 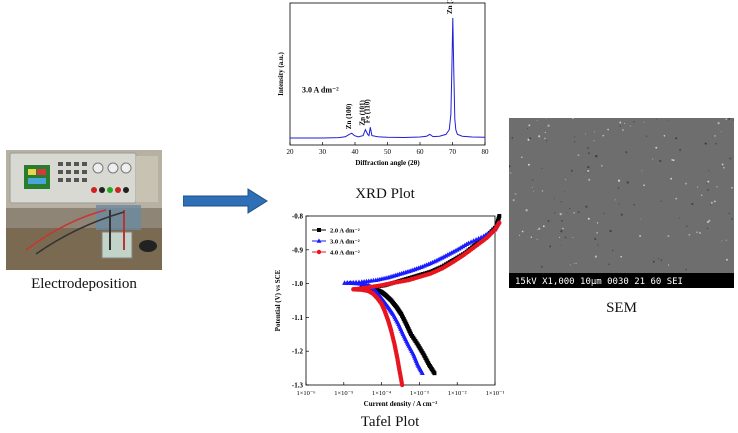 I want to click on tafel-y-tick-label: -1.0, so click(x=298, y=284).